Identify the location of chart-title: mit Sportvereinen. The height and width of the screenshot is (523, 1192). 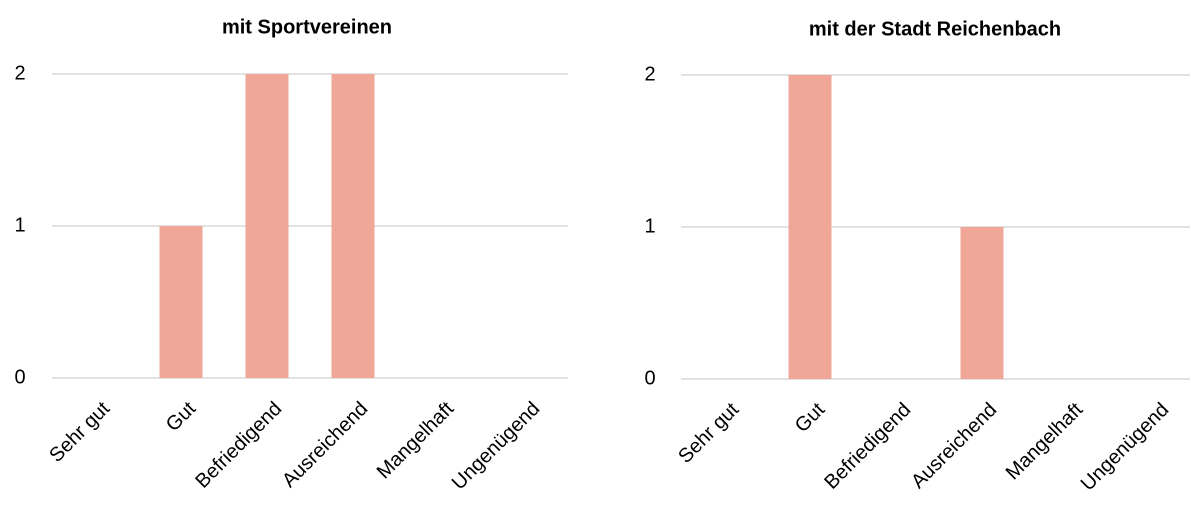
(307, 27).